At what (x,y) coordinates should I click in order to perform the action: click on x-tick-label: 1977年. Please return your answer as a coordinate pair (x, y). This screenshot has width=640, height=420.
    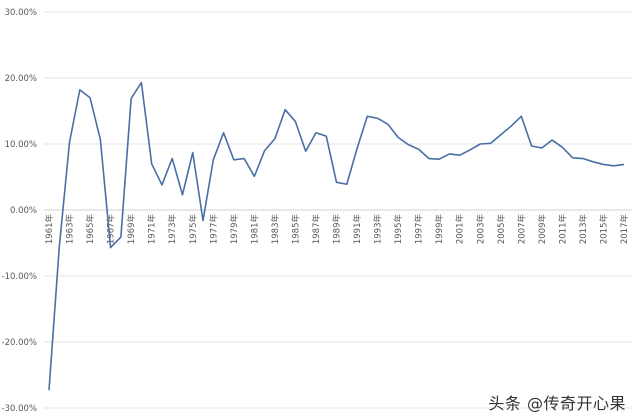
    Looking at the image, I should click on (213, 229).